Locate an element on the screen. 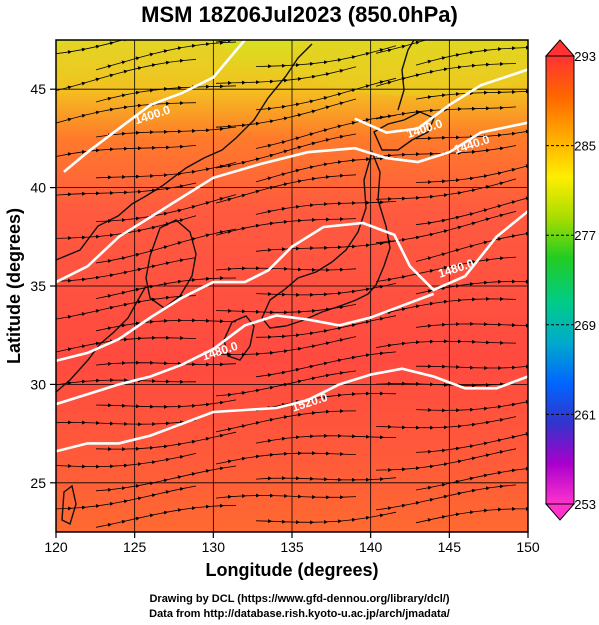 The height and width of the screenshot is (625, 599). x-axis-label: Longitude (degrees) is located at coordinates (291, 570).